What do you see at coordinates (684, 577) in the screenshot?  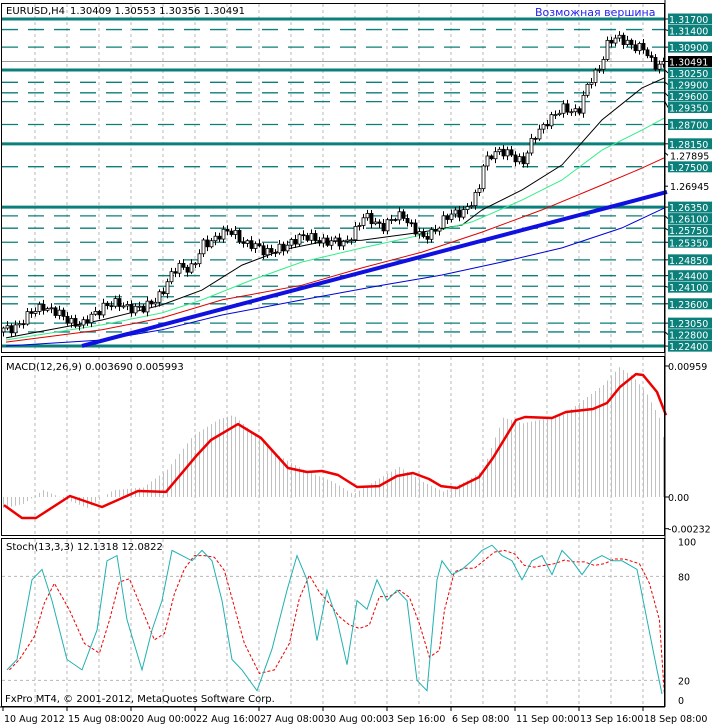 I see `stoch-scale-label: 80` at bounding box center [684, 577].